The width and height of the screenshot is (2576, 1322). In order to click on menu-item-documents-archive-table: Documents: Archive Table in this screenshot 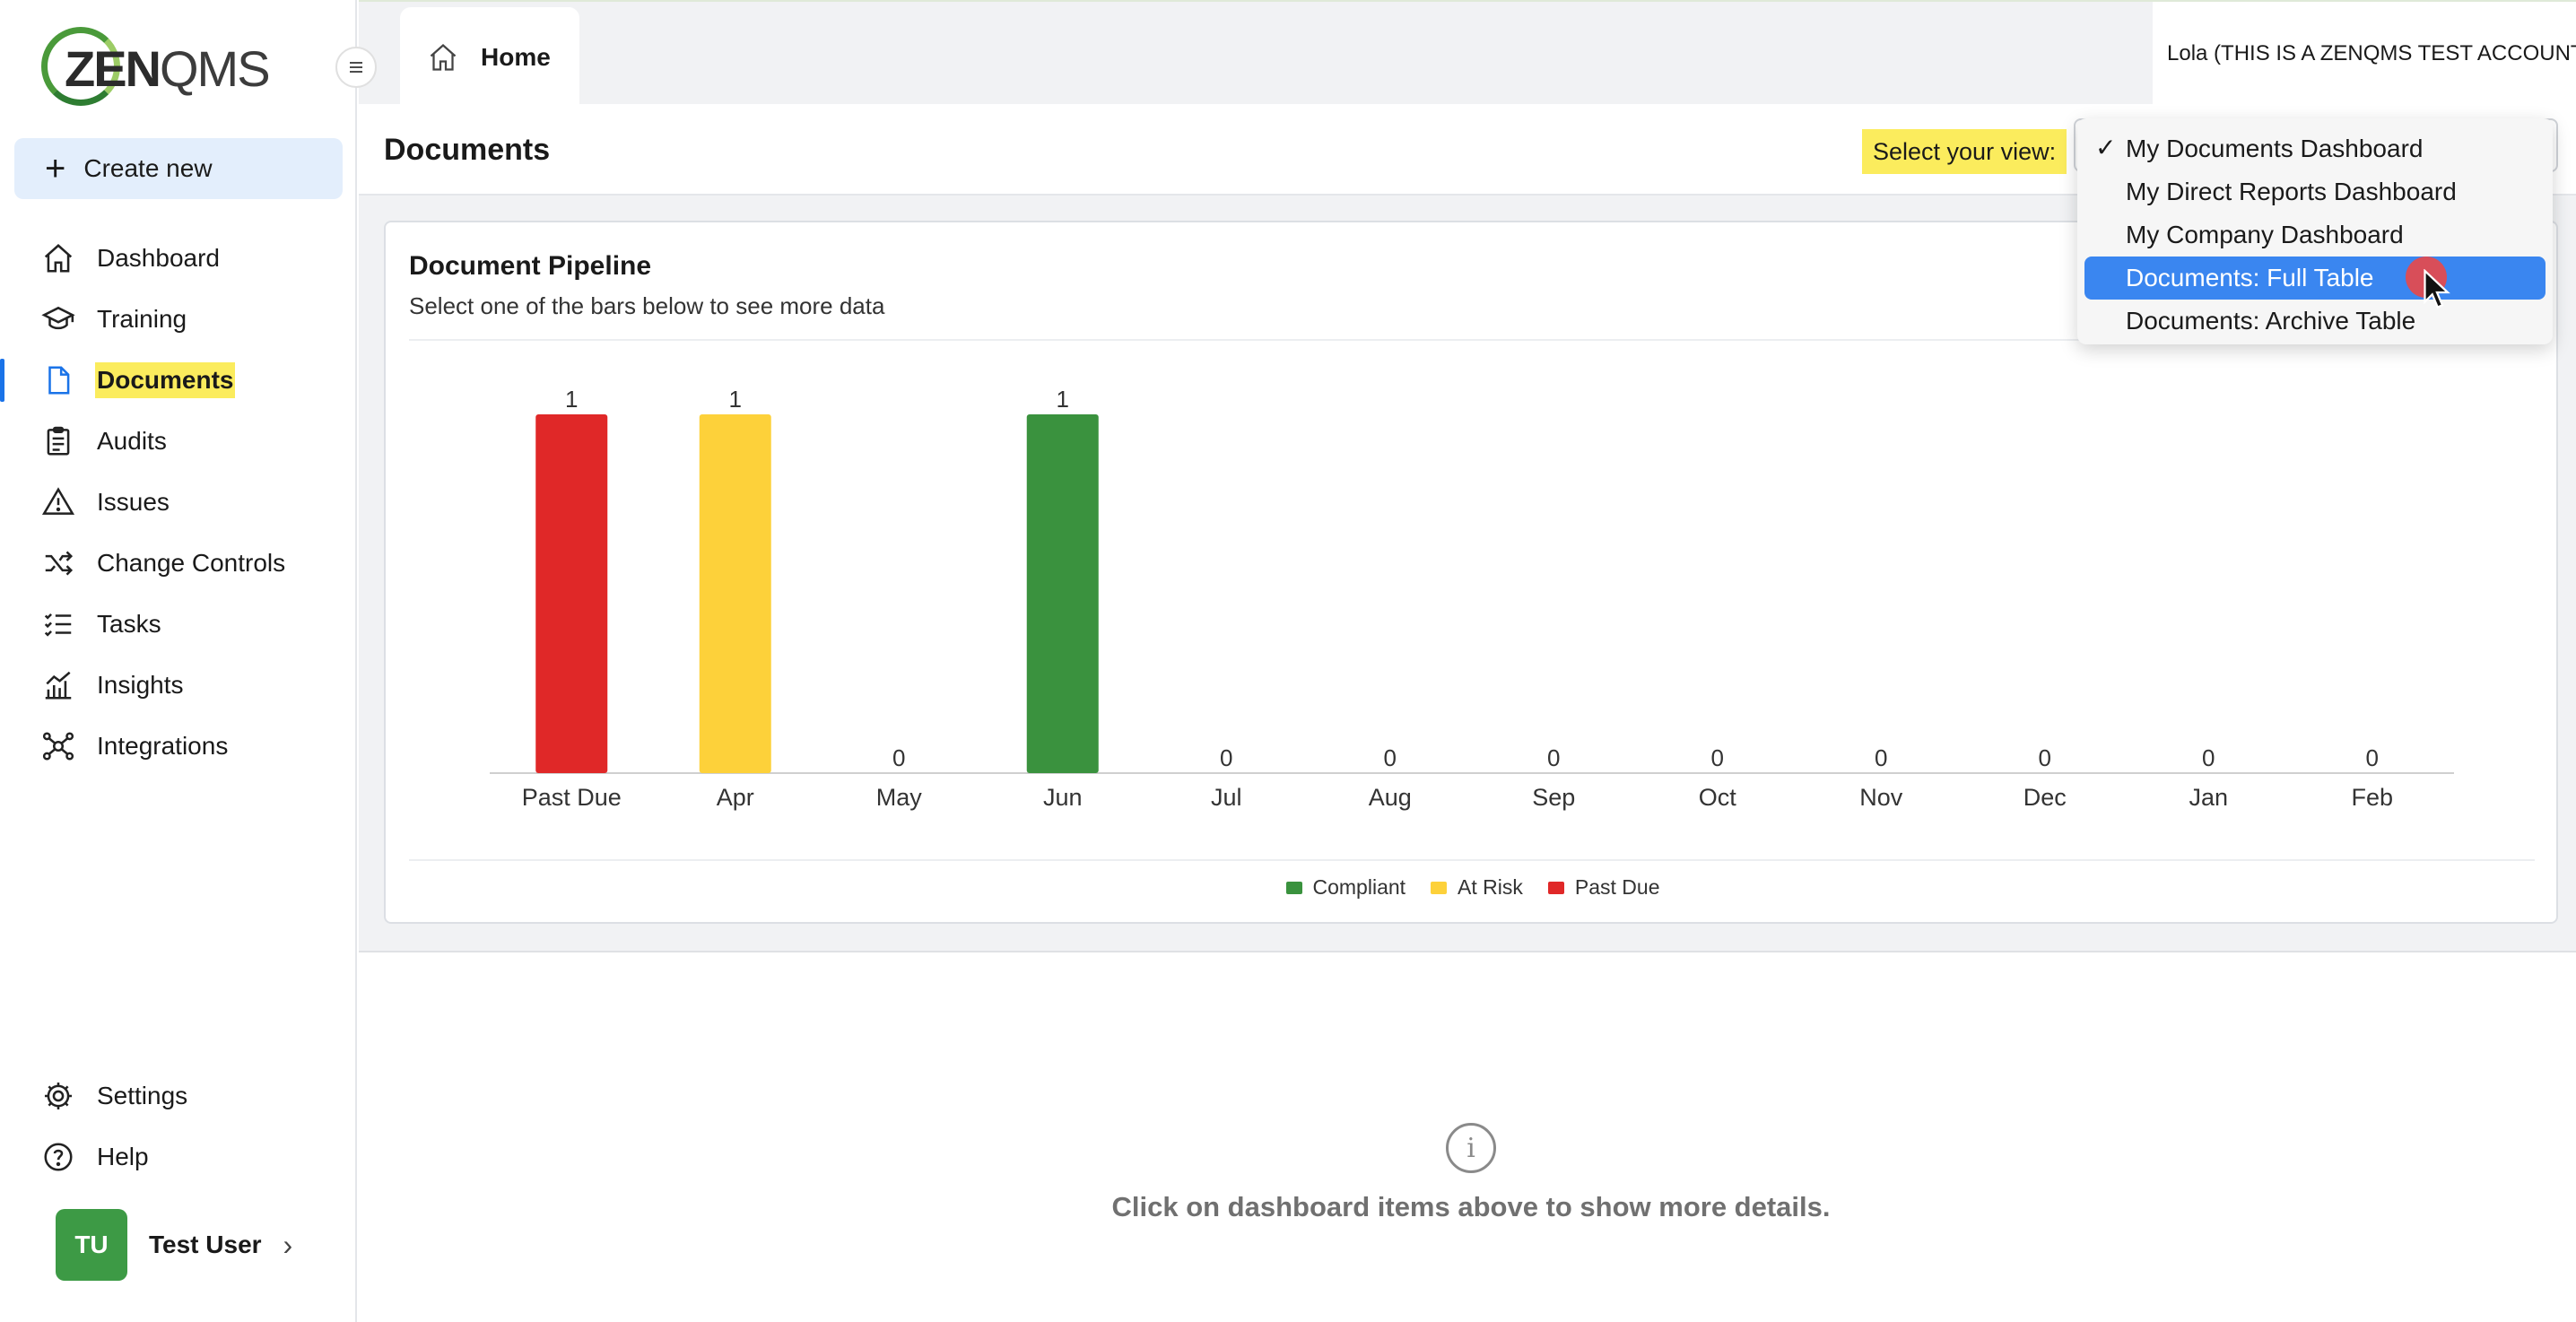, I will do `click(2315, 321)`.